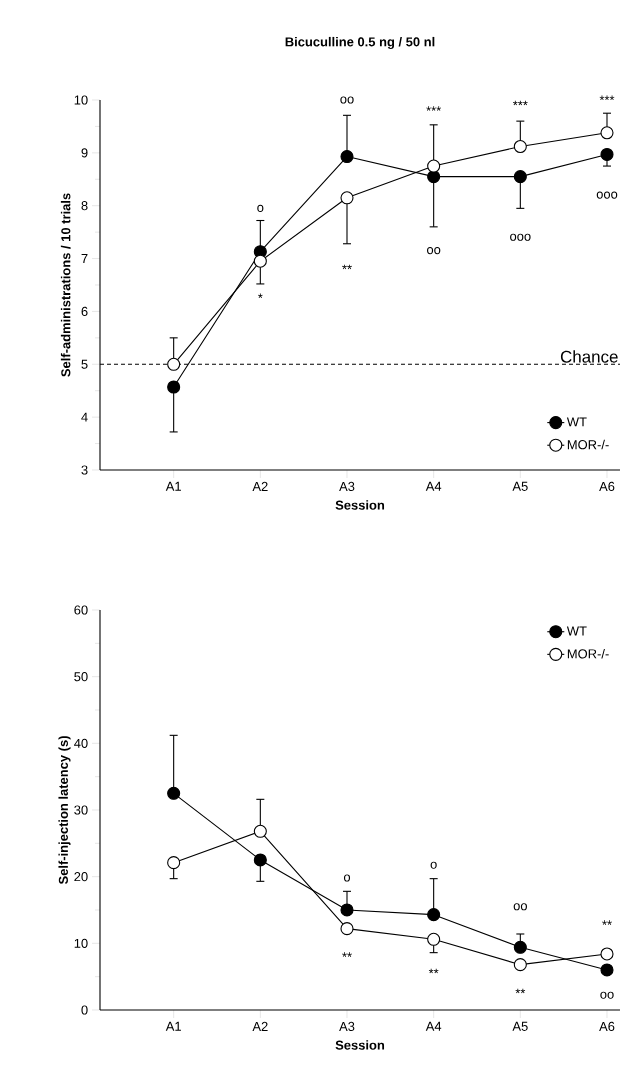 The image size is (631, 1077). I want to click on y-tick-label: 6, so click(84, 311).